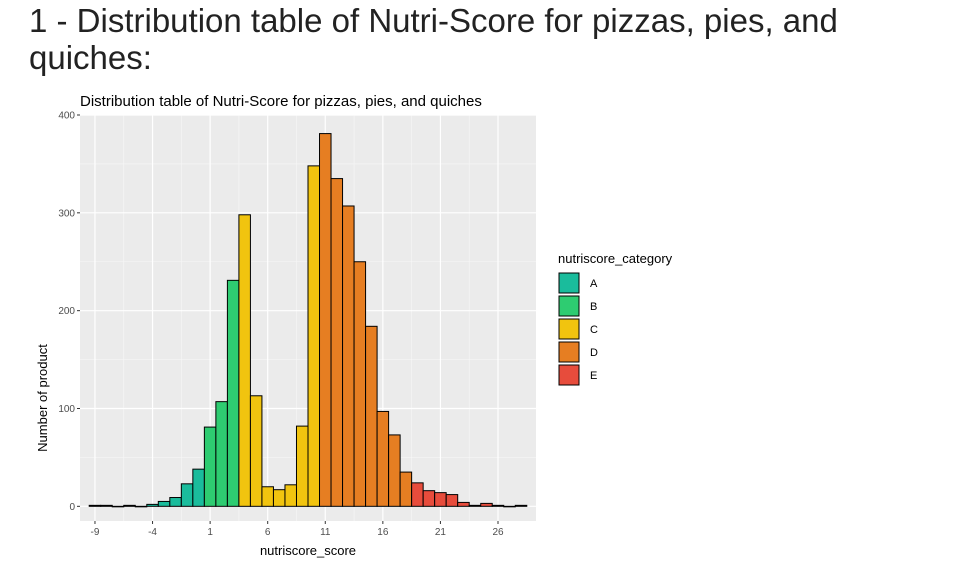  Describe the element at coordinates (569, 306) in the screenshot. I see `legend-key-b` at that location.